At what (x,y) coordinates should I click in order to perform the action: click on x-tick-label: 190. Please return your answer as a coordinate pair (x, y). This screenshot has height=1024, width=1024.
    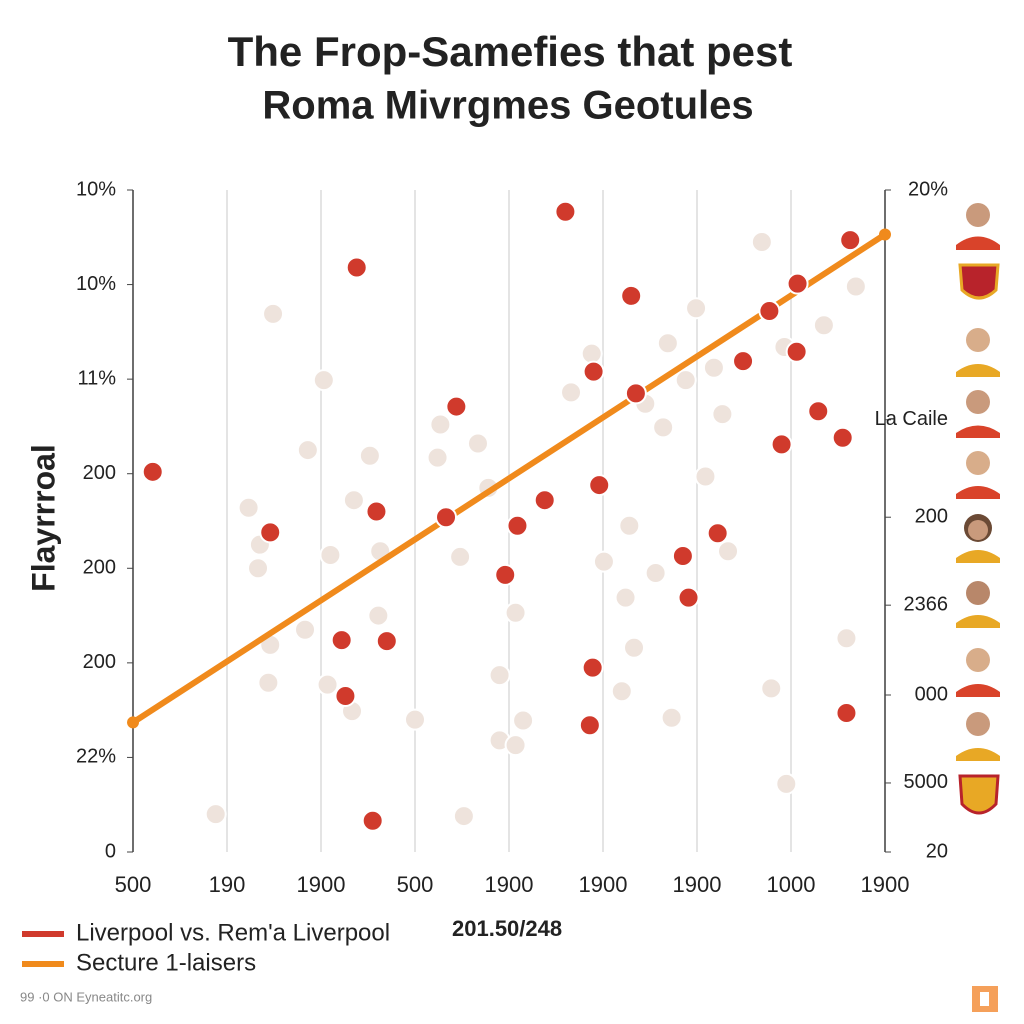
    Looking at the image, I should click on (227, 884).